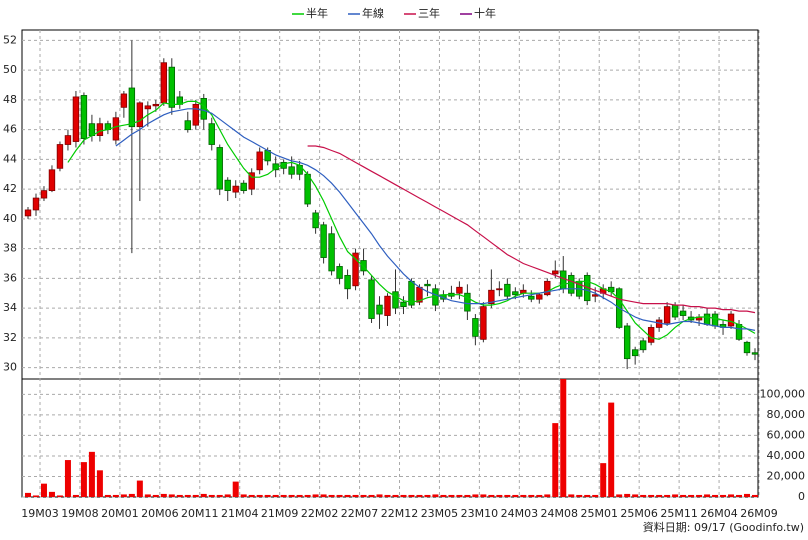  I want to click on x-tick-label: 22M02, so click(320, 513).